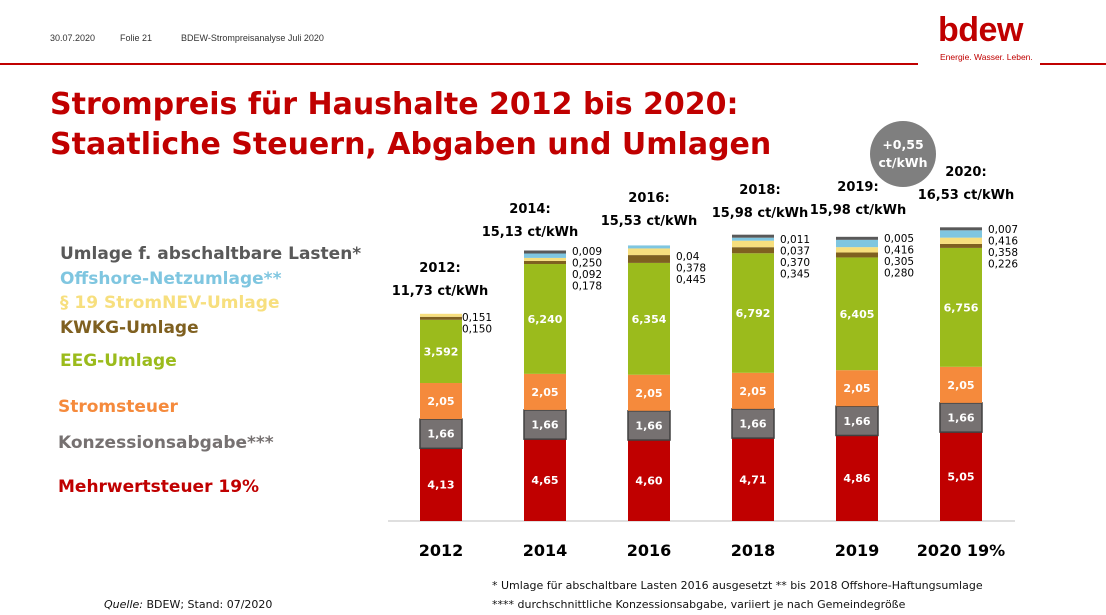  What do you see at coordinates (441, 550) in the screenshot?
I see `x-tick-label-0: 2012` at bounding box center [441, 550].